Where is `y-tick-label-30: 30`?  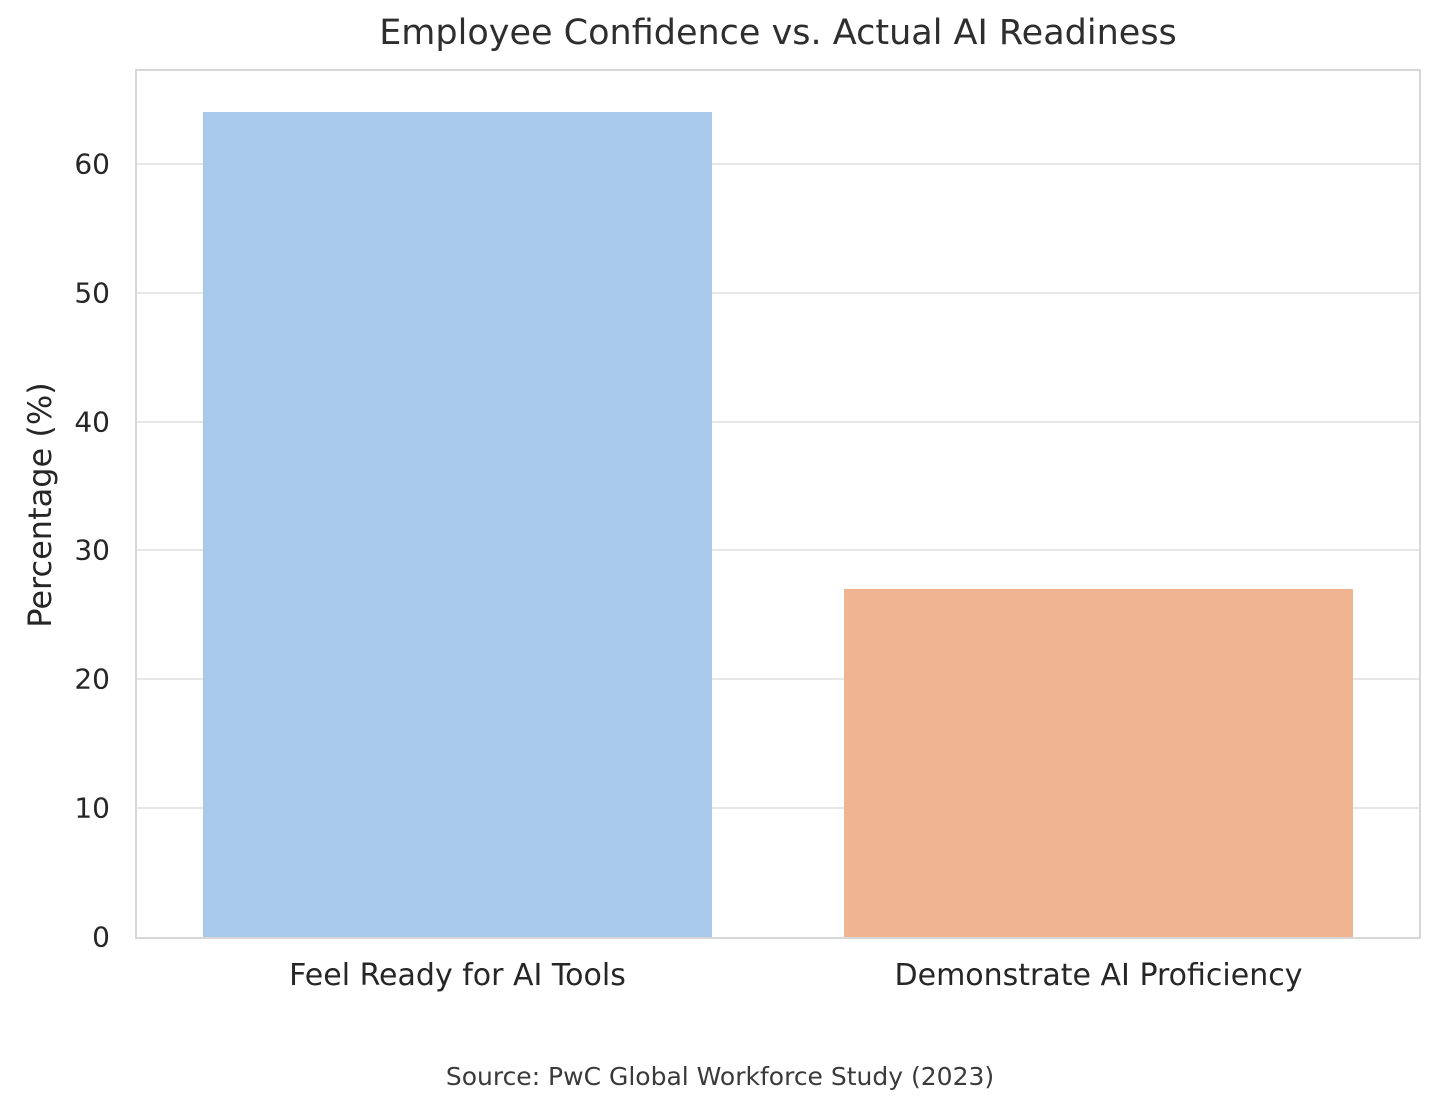
y-tick-label-30: 30 is located at coordinates (92, 550).